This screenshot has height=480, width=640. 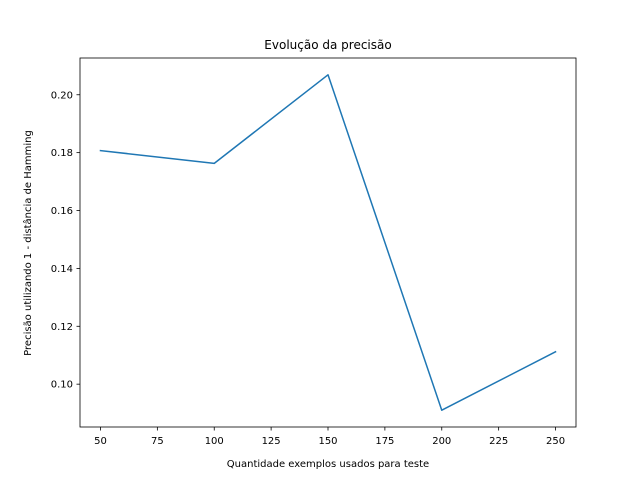 What do you see at coordinates (62, 153) in the screenshot?
I see `y-tick-label: 0.18` at bounding box center [62, 153].